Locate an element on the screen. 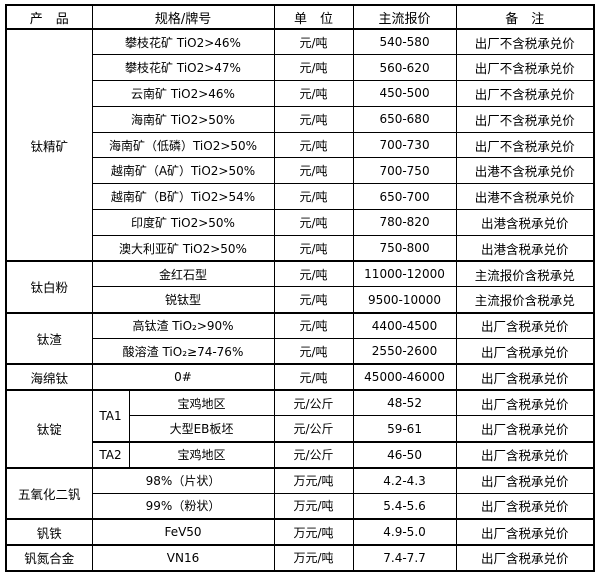 This screenshot has height=579, width=600. product-cell: 五氧化二钒 is located at coordinates (49, 493).